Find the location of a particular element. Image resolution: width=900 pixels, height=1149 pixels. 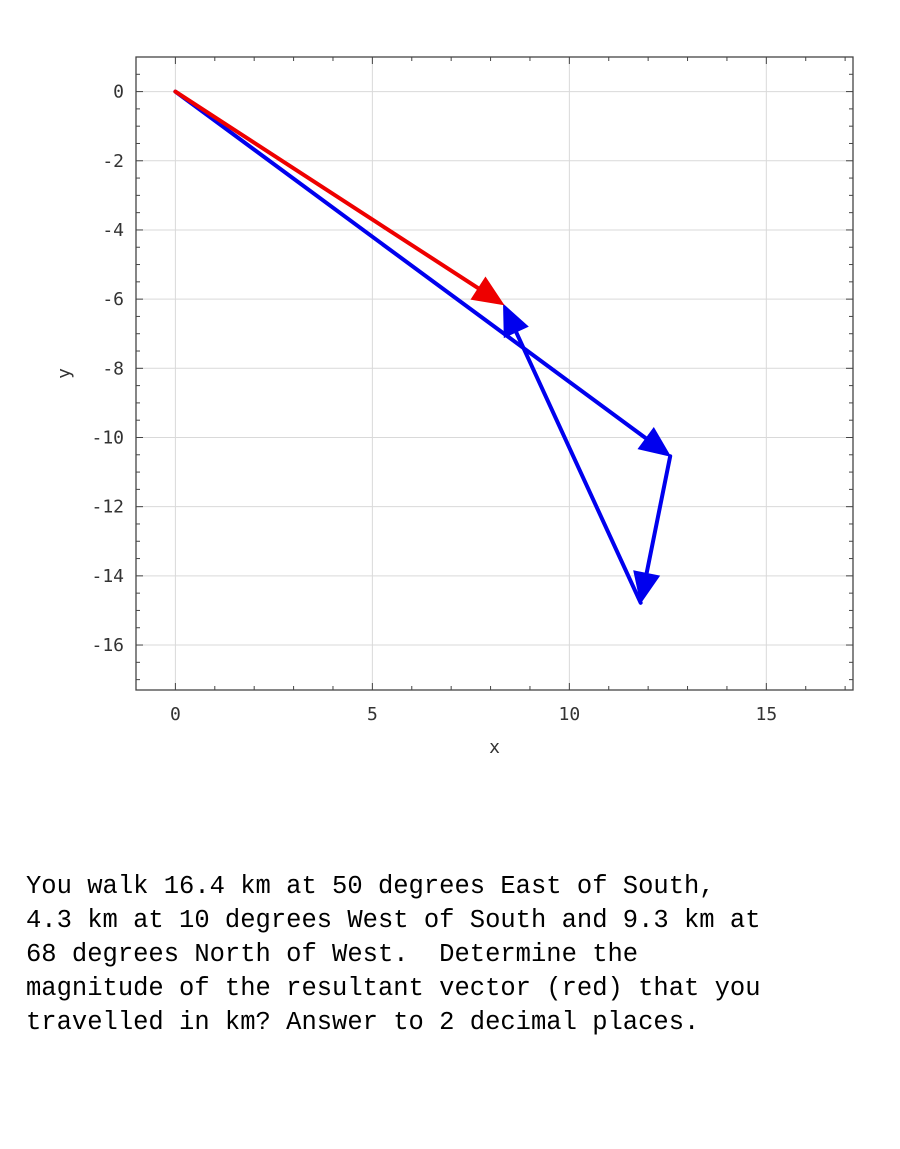

resultant-vector is located at coordinates (339, 197).